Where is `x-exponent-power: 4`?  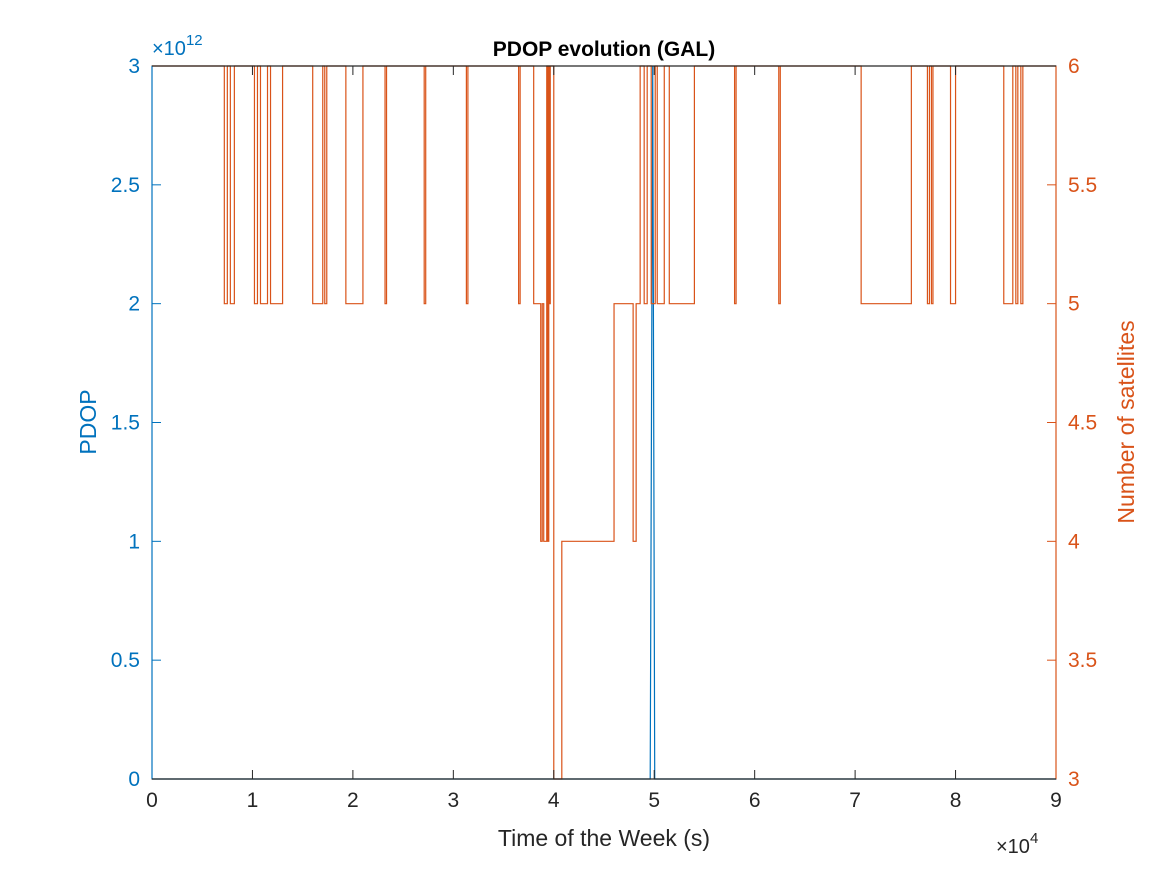 x-exponent-power: 4 is located at coordinates (1034, 838).